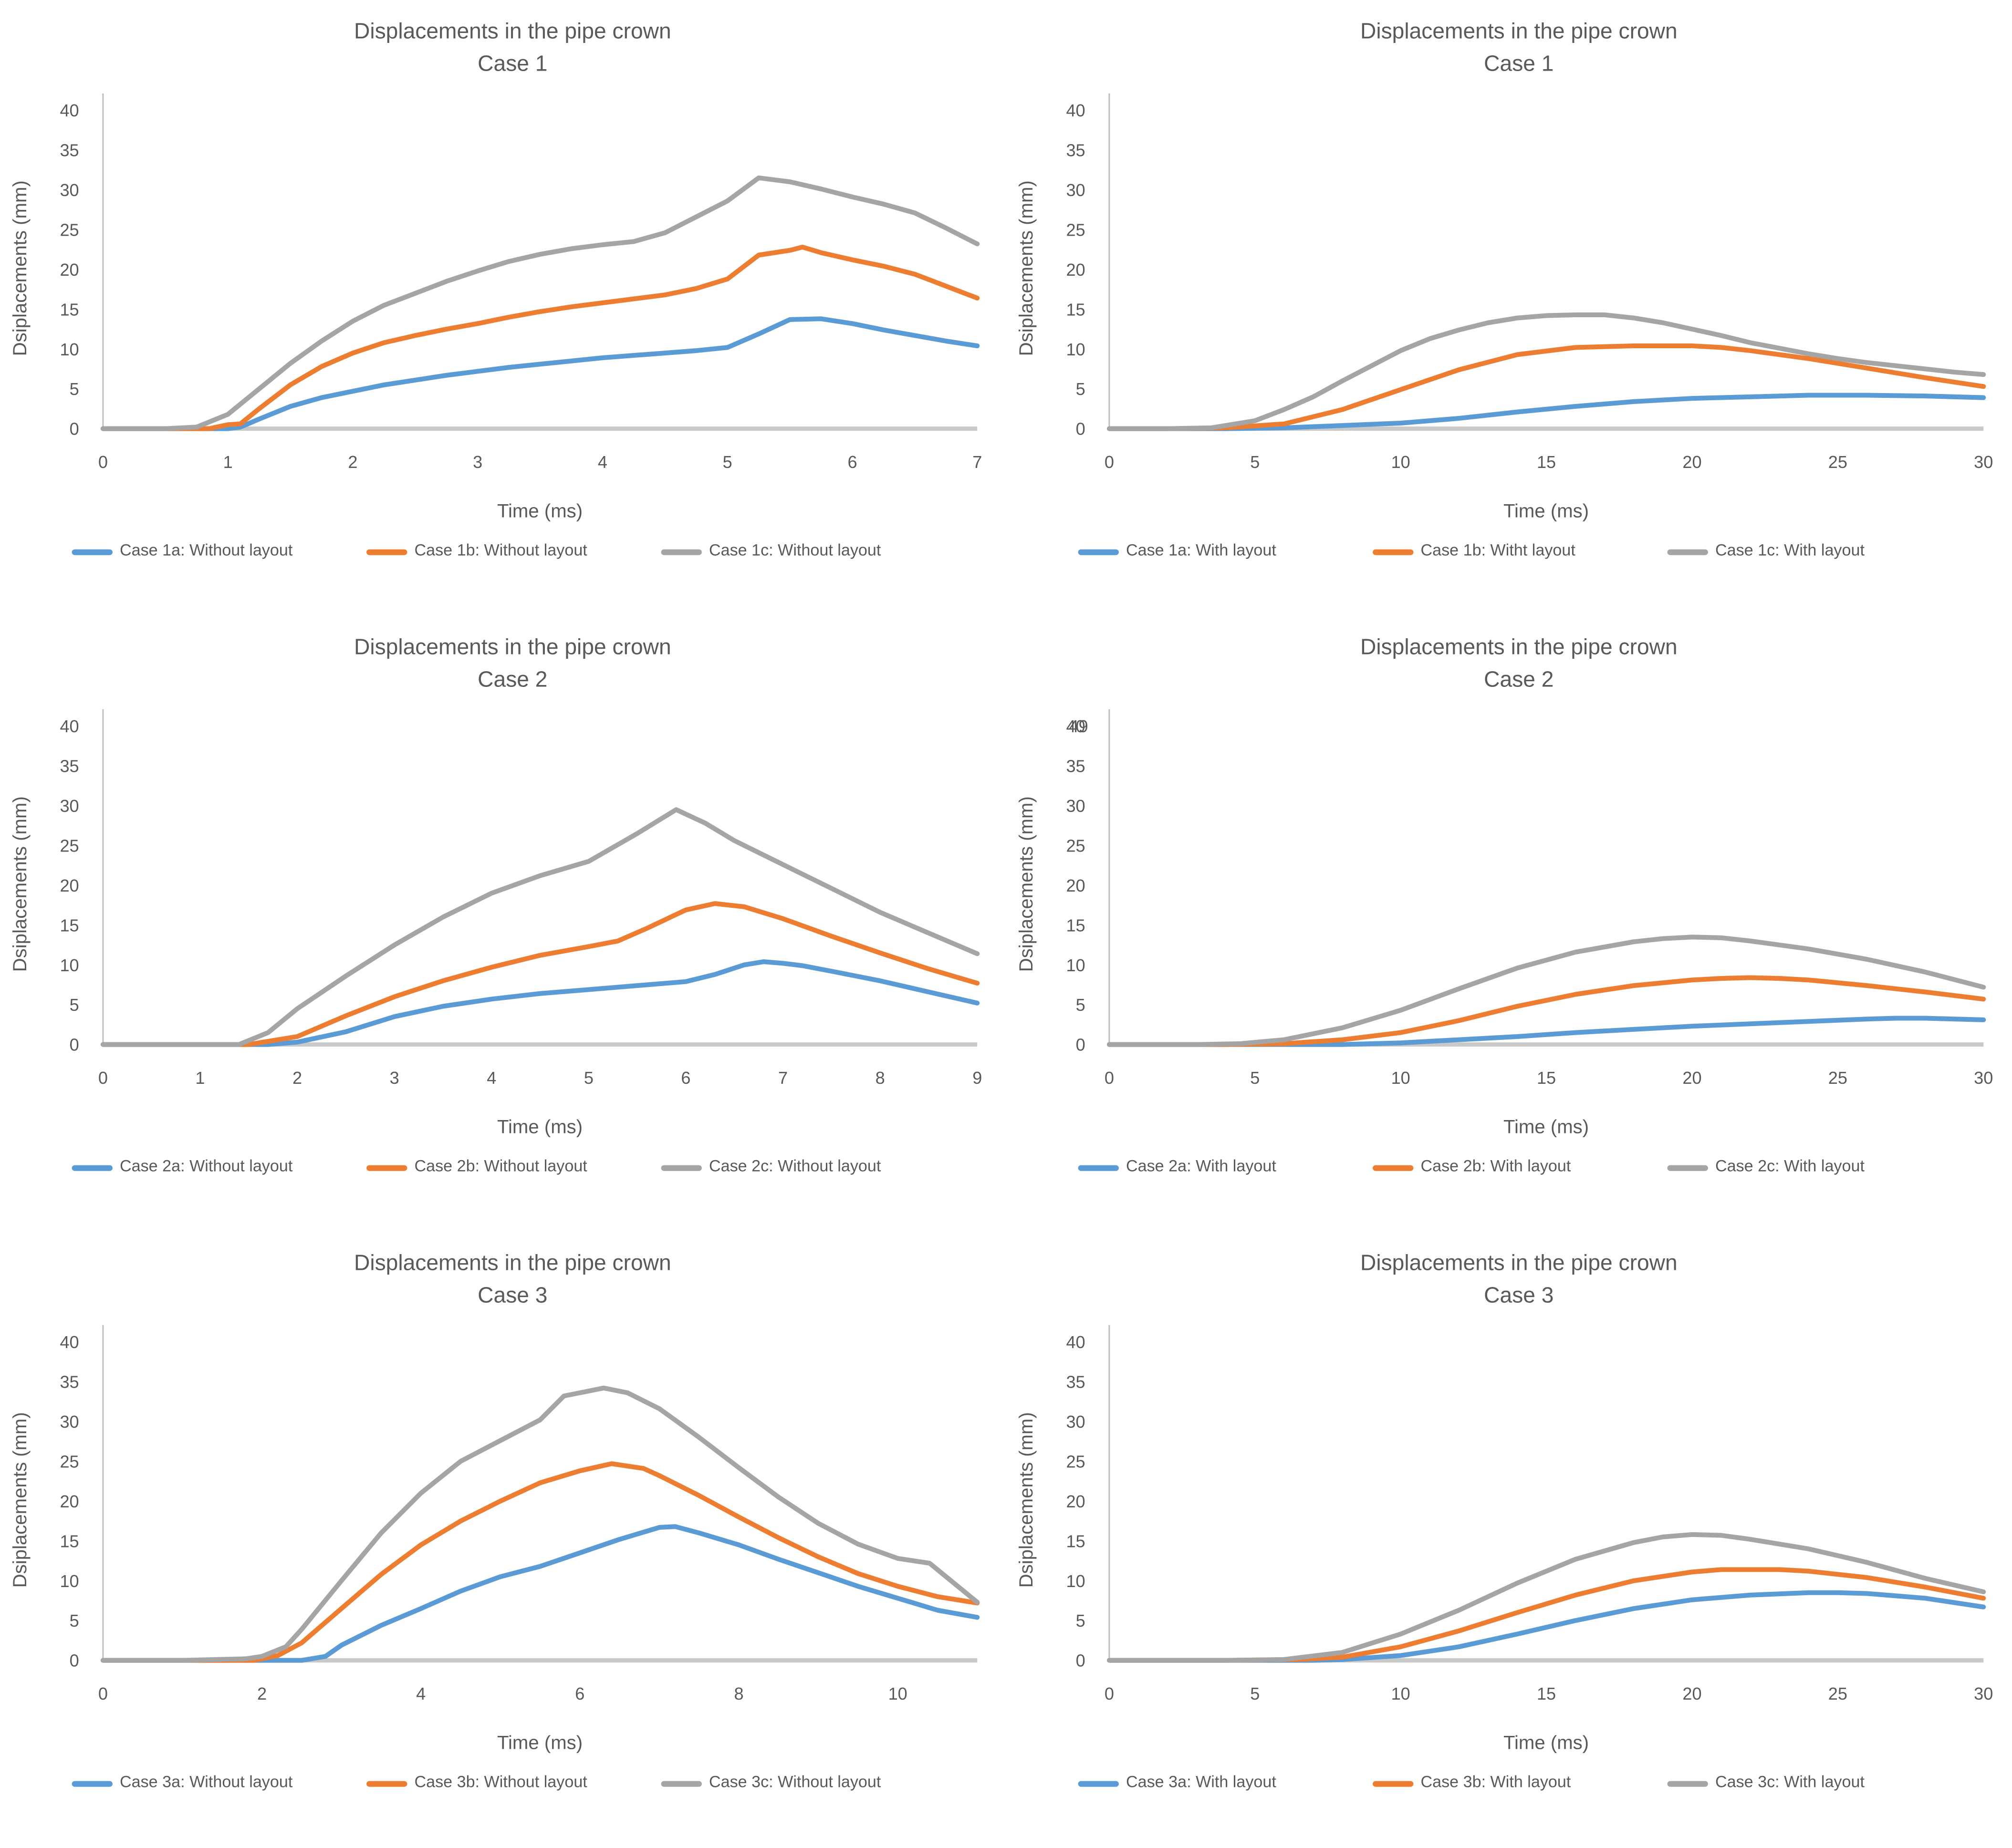  What do you see at coordinates (478, 462) in the screenshot?
I see `svg-text: 3` at bounding box center [478, 462].